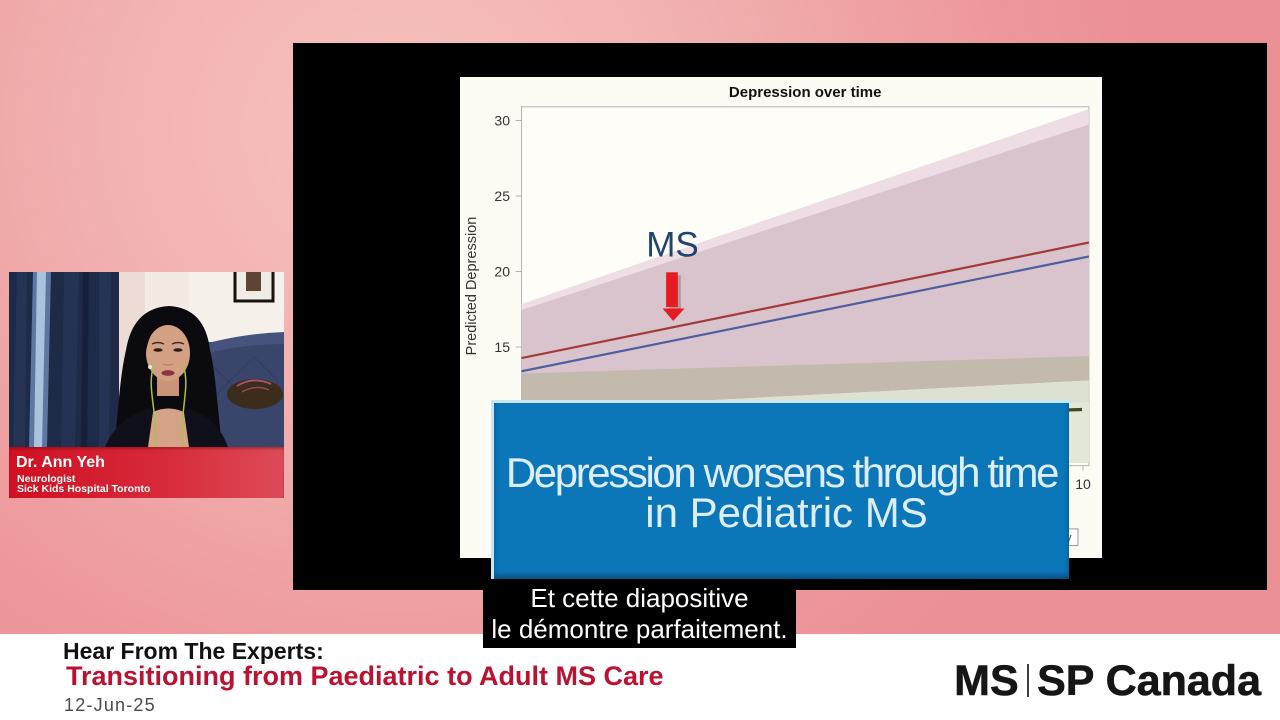 The width and height of the screenshot is (1280, 720). What do you see at coordinates (1069, 538) in the screenshot?
I see `svg-text: y` at bounding box center [1069, 538].